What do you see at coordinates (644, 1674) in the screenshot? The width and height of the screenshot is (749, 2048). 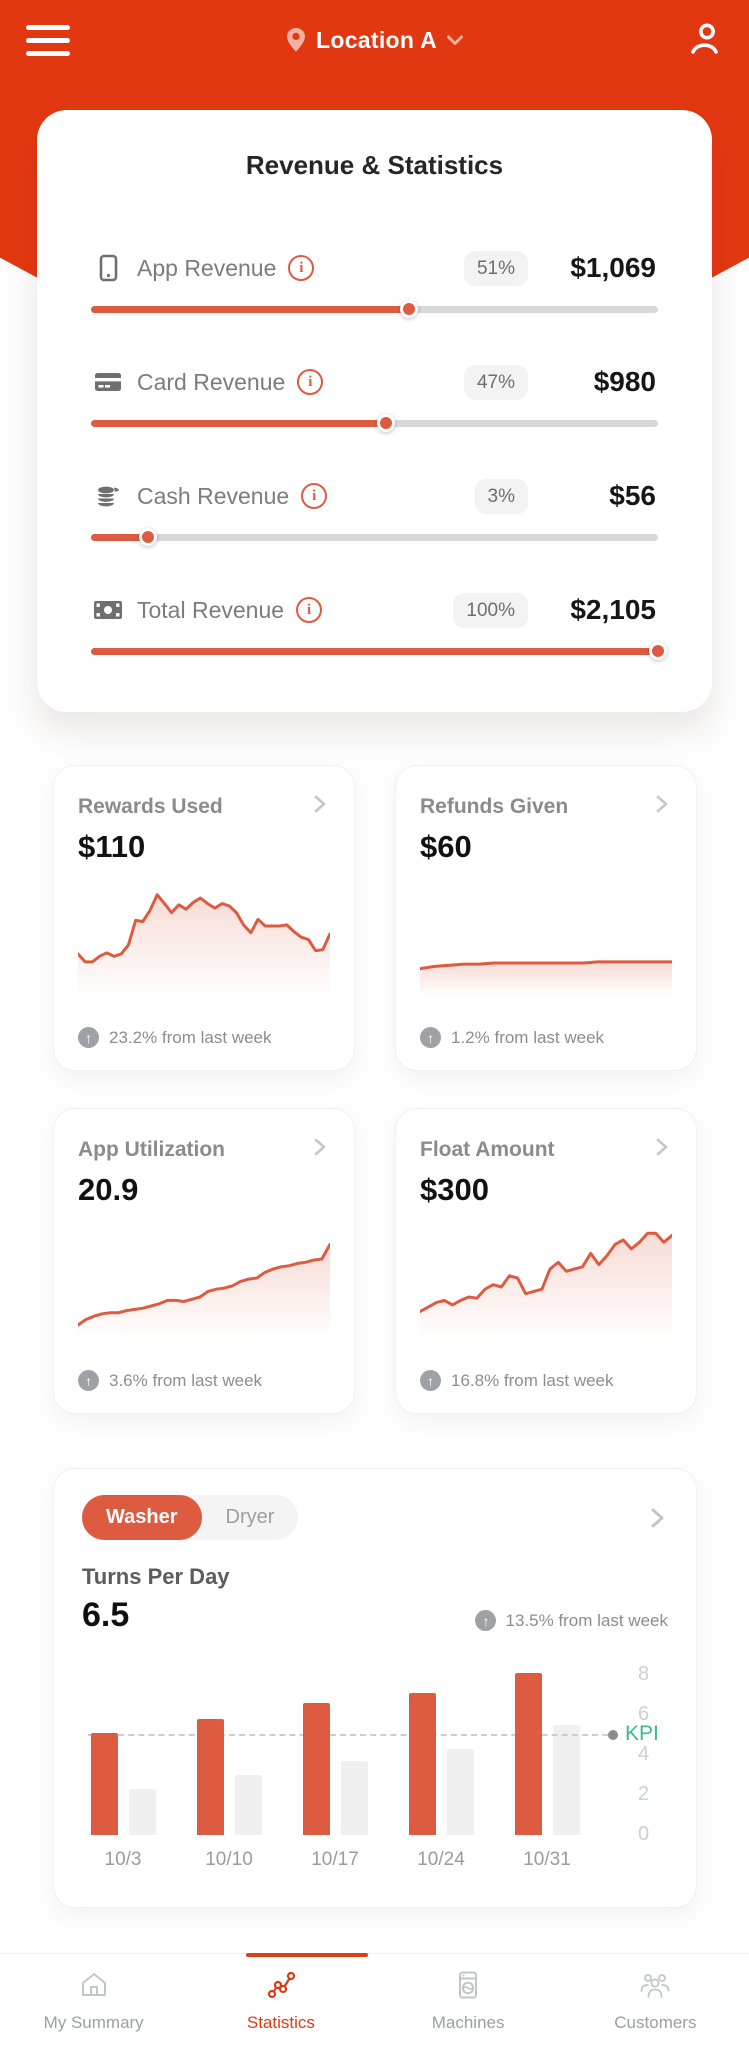 I see `y-axis-tick: 8` at bounding box center [644, 1674].